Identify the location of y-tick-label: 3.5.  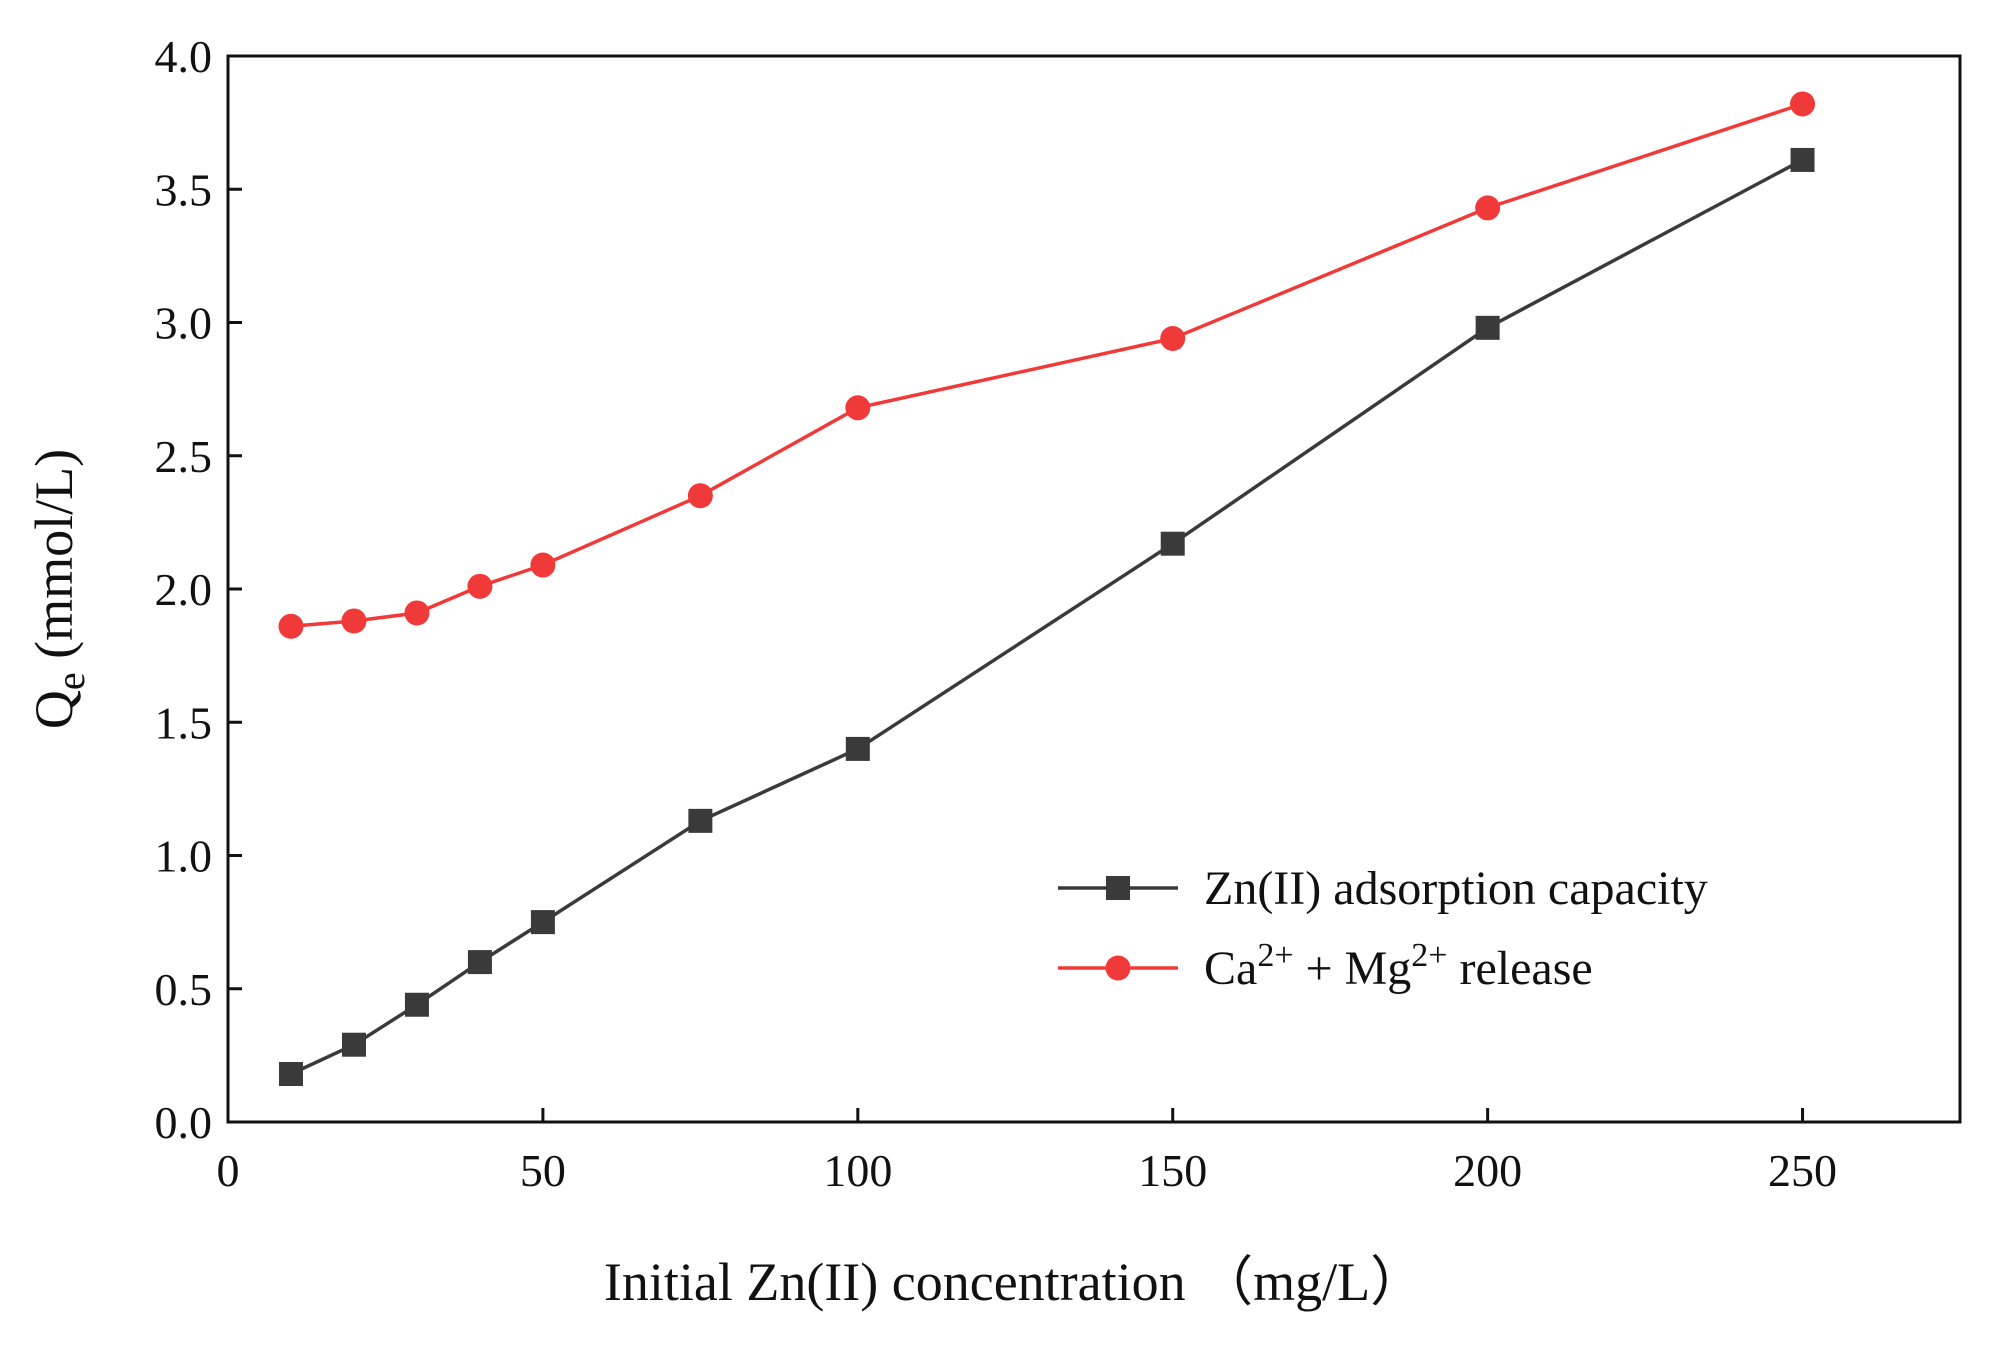
(184, 189).